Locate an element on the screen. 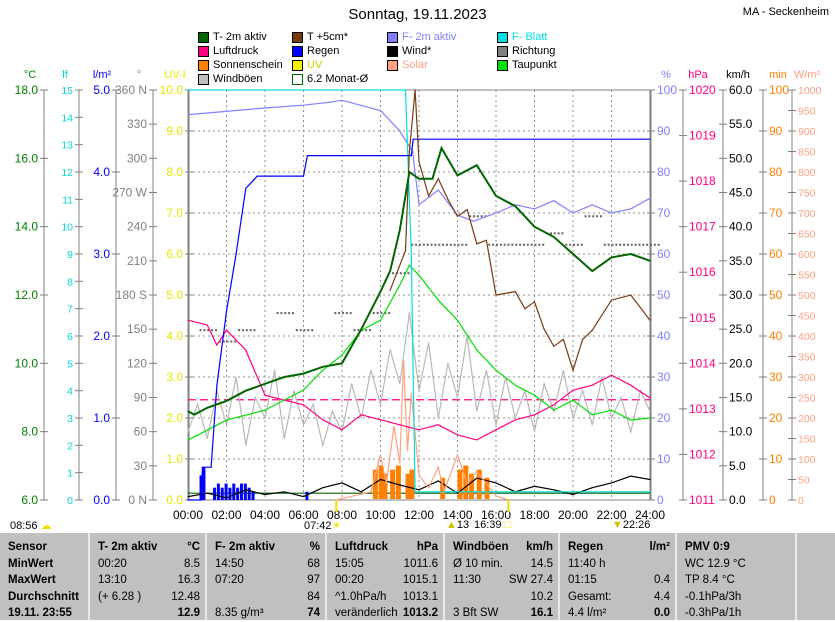  tick-label-kmh: 5.0 is located at coordinates (737, 466).